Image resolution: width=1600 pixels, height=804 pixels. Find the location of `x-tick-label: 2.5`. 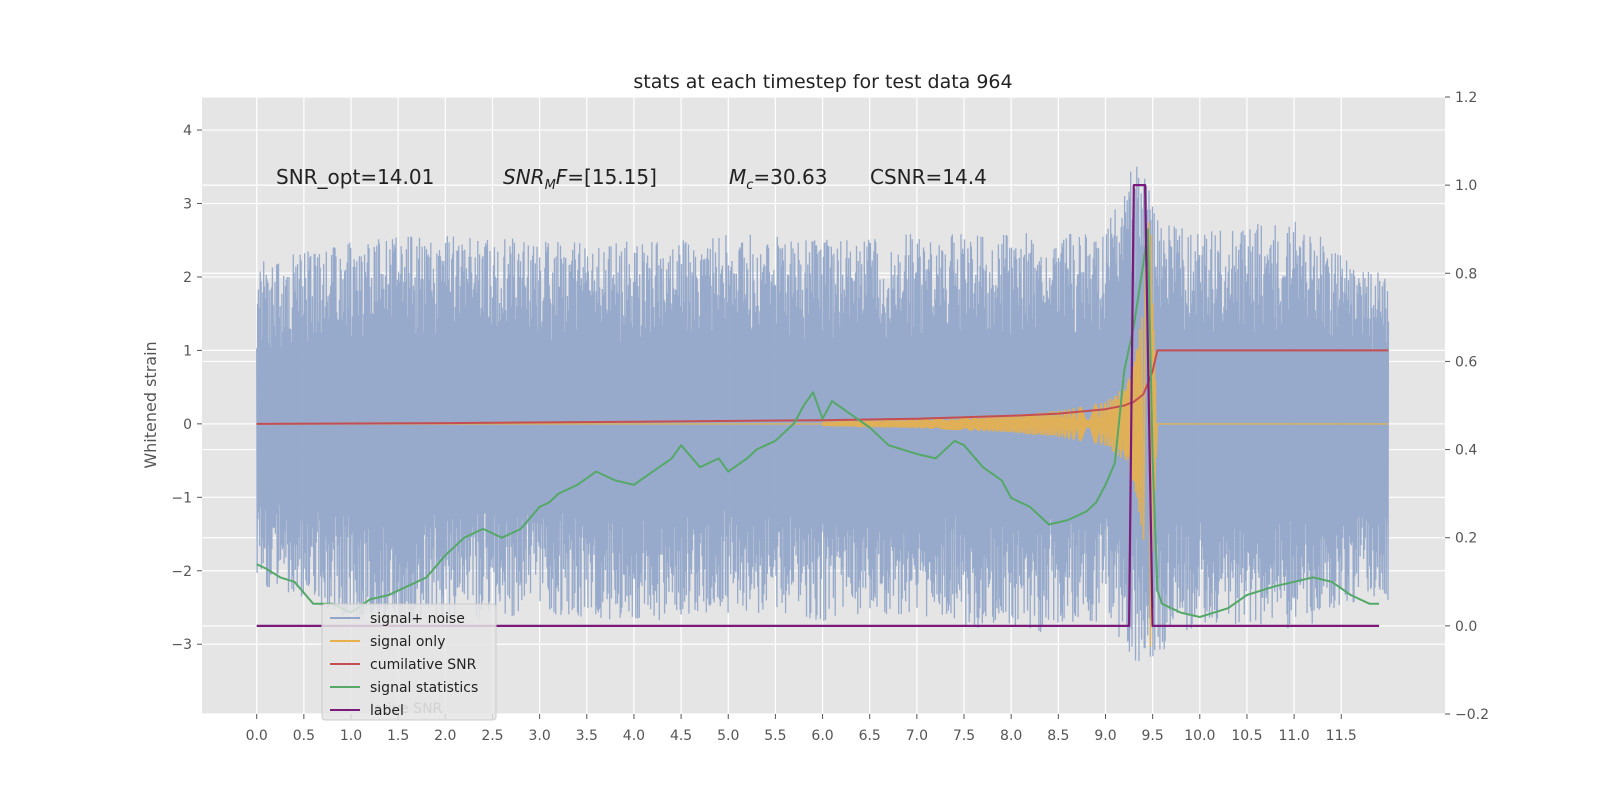

x-tick-label: 2.5 is located at coordinates (492, 736).